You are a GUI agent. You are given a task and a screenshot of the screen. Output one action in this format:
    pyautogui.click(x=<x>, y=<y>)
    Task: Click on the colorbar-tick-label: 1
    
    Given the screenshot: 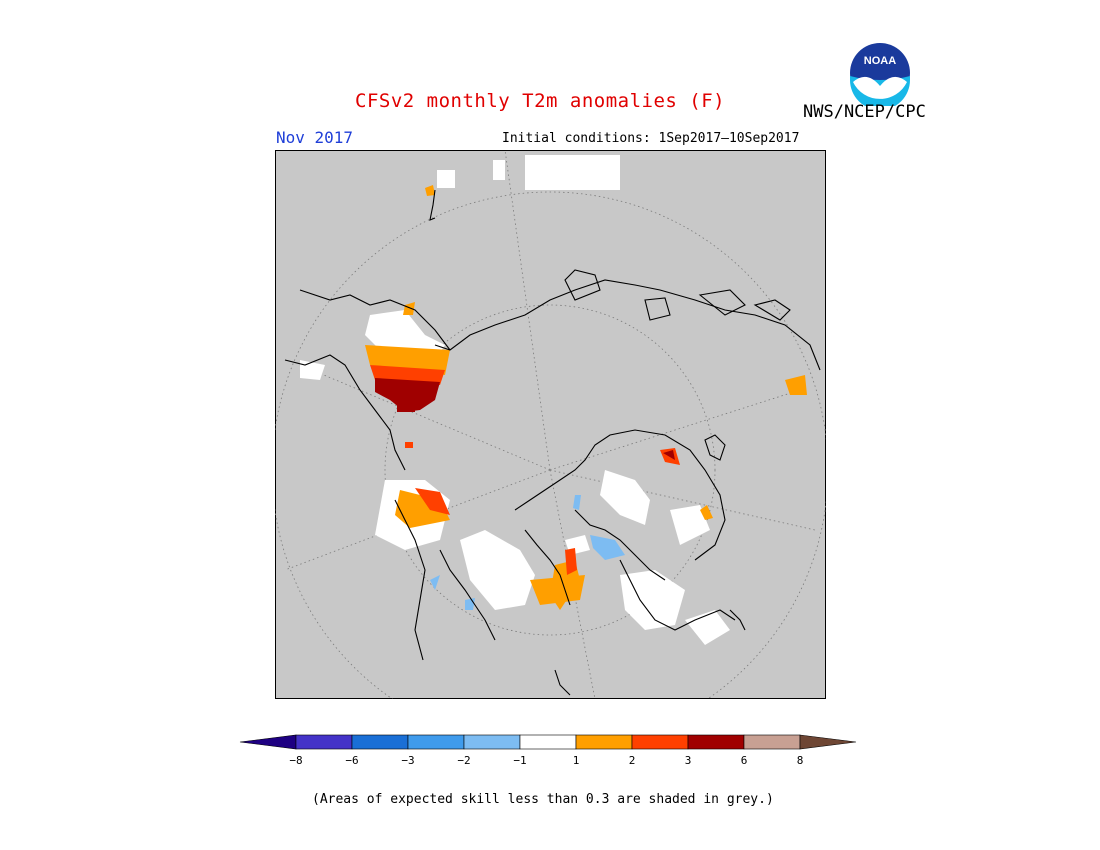 What is the action you would take?
    pyautogui.click(x=576, y=760)
    